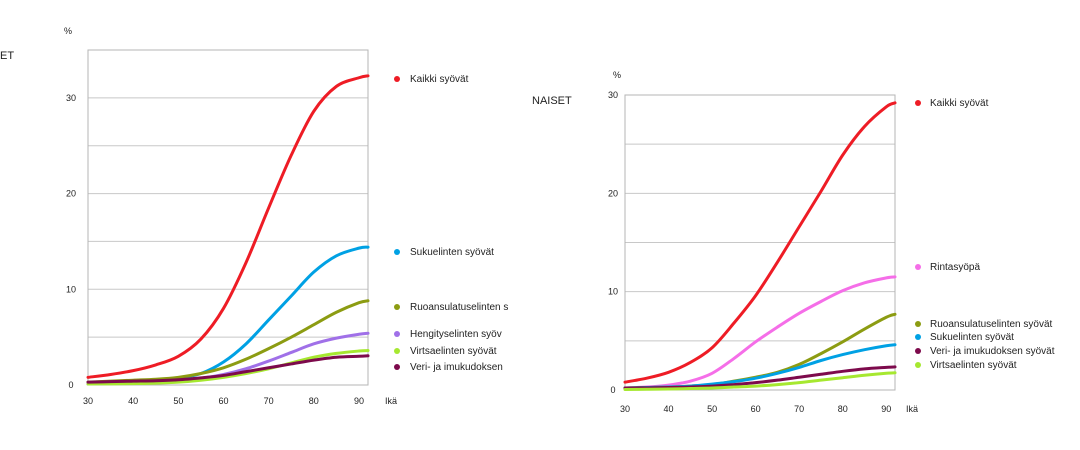 This screenshot has height=450, width=1080. I want to click on men-legend-label-1: Kaikki syövät, so click(439, 79).